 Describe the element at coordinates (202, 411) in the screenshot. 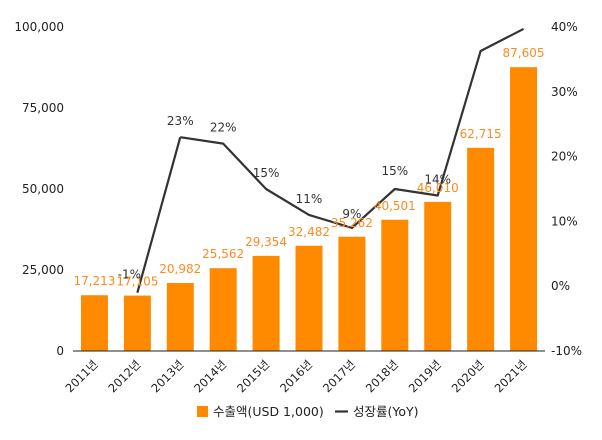

I see `legend-bar-swatch` at that location.